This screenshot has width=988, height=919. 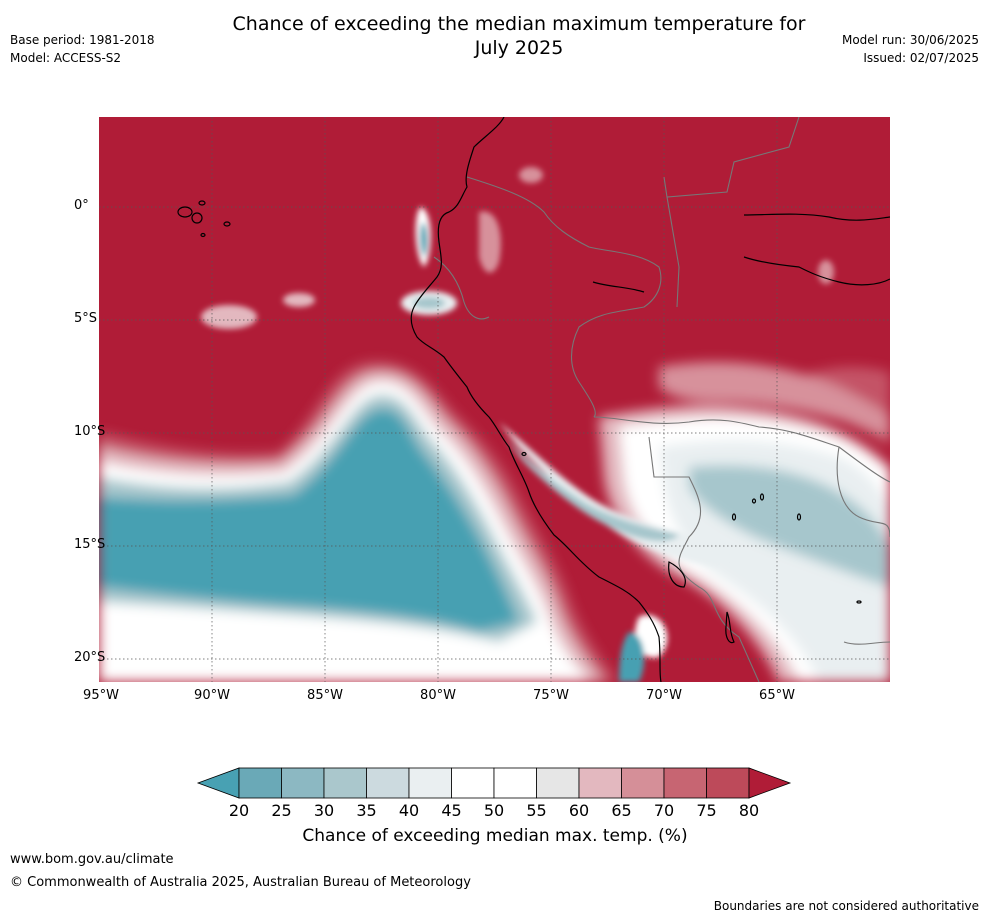 I want to click on colorbar-tick-60: 60, so click(x=579, y=810).